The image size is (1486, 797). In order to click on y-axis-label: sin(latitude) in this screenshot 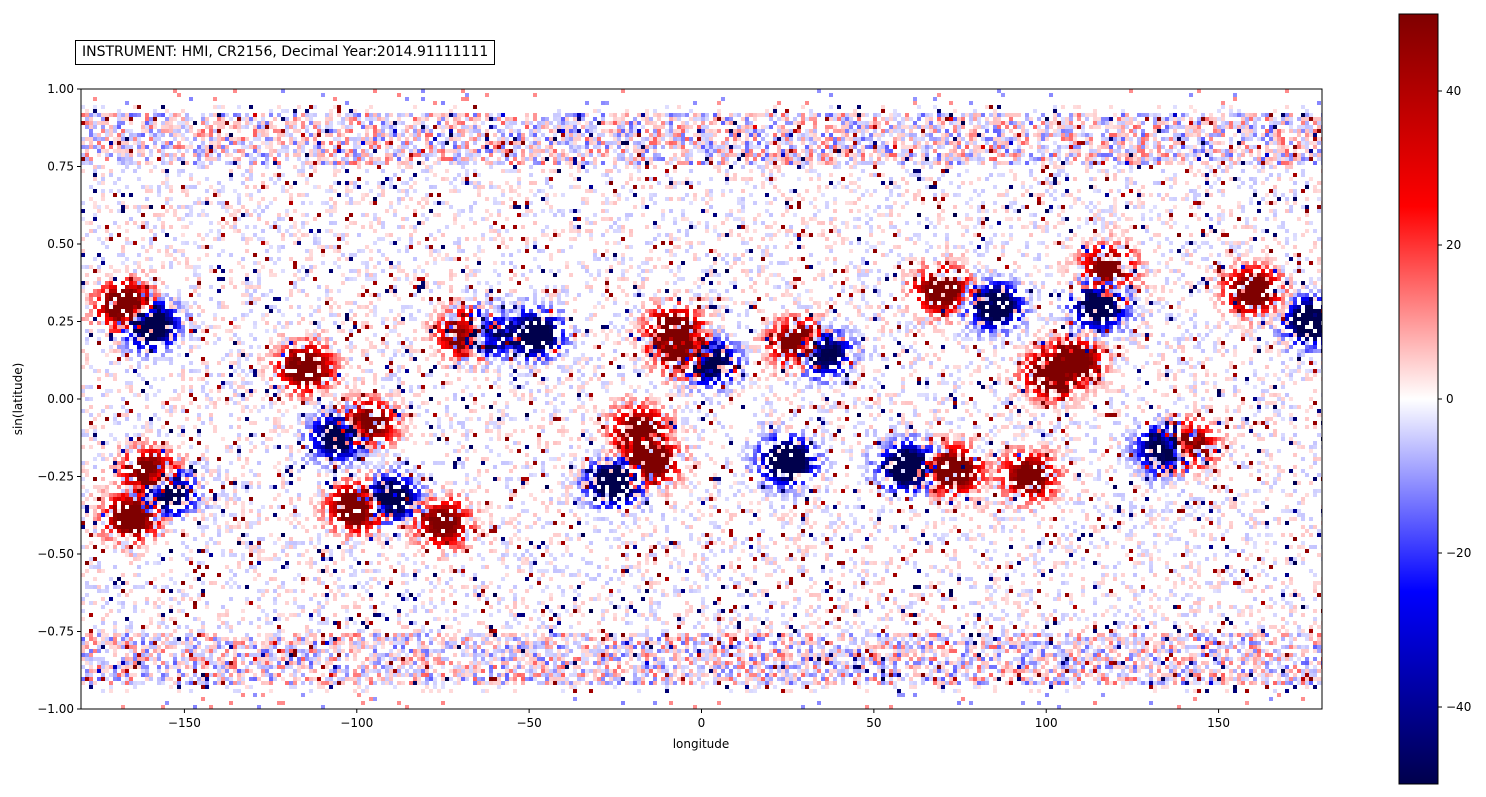, I will do `click(18, 399)`.